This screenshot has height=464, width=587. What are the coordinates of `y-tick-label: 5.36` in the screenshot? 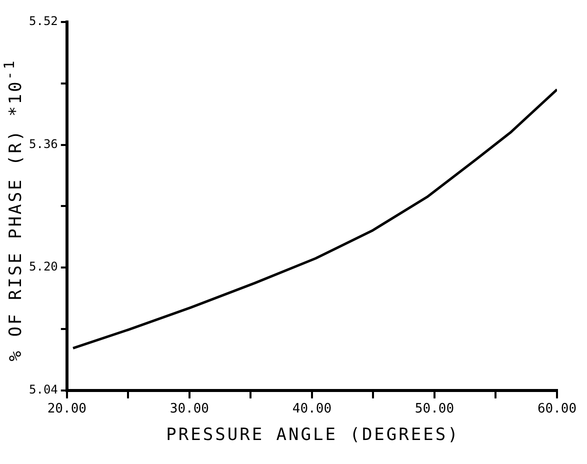 It's located at (43, 143).